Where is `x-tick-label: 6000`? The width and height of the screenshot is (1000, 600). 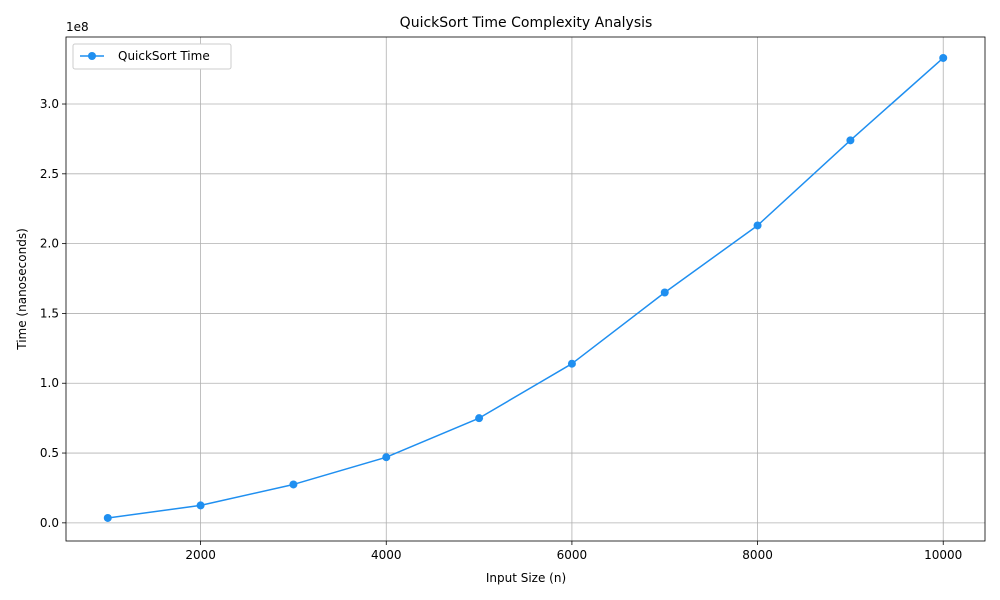
x-tick-label: 6000 is located at coordinates (572, 555).